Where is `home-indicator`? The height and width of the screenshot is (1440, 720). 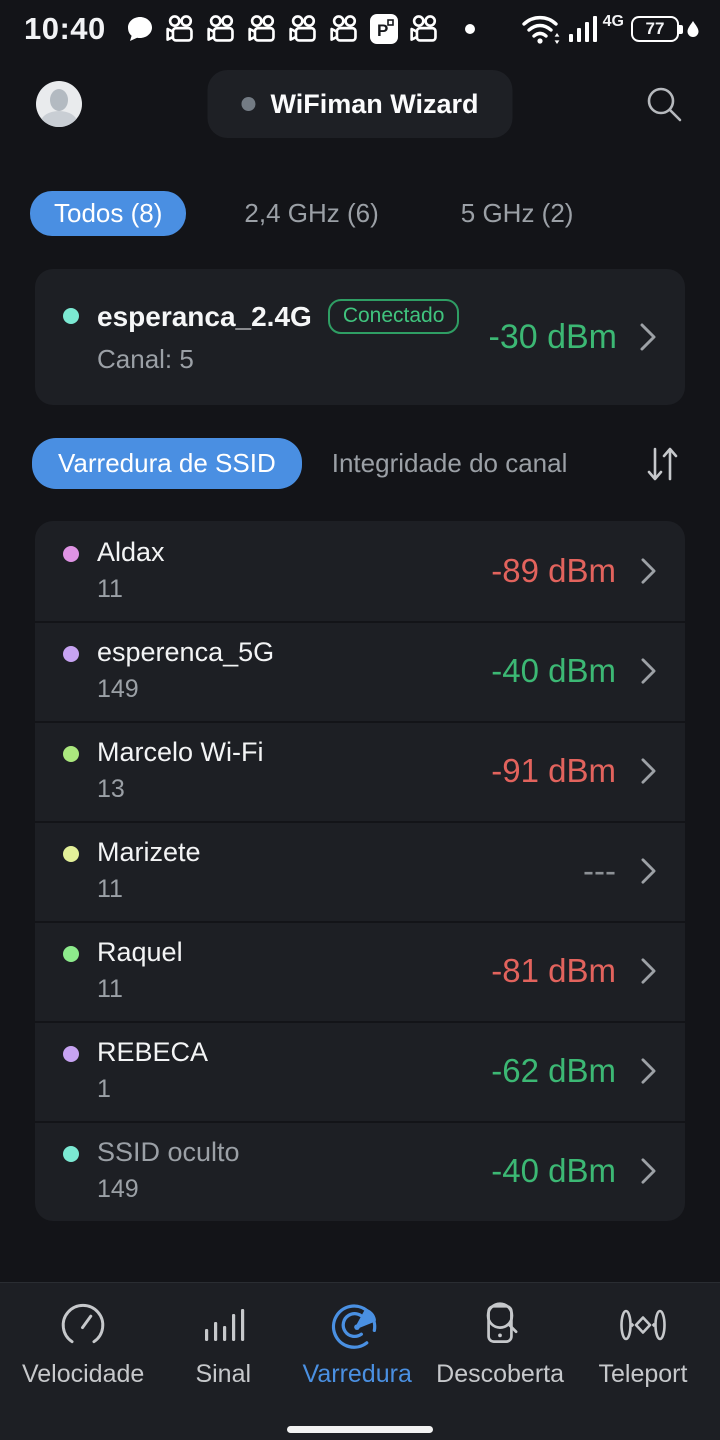 home-indicator is located at coordinates (360, 1429).